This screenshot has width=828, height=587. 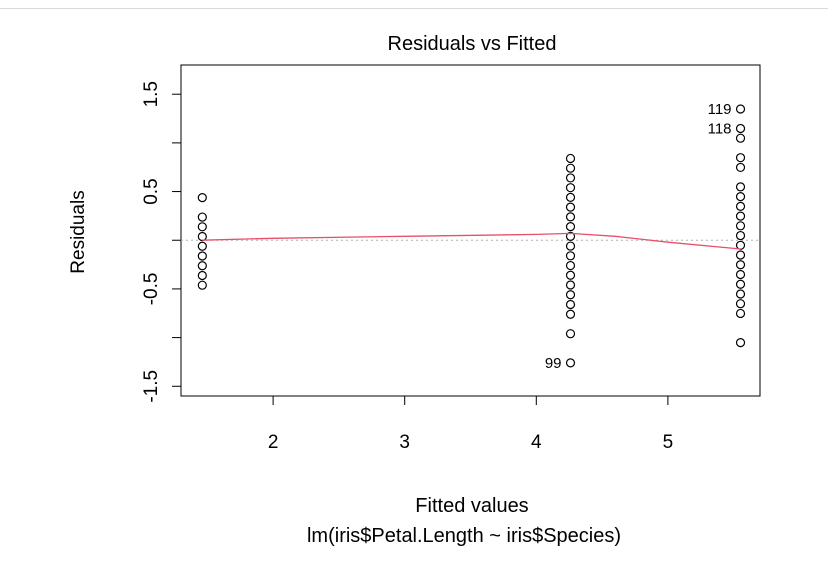 I want to click on point-annotation: 118, so click(x=720, y=128).